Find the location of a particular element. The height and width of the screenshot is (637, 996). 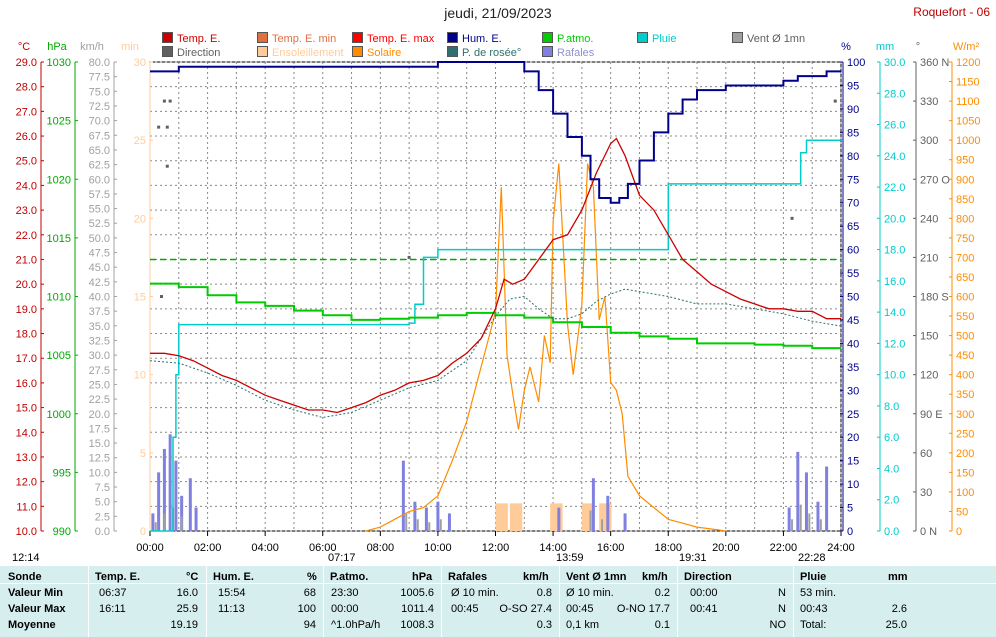

axis-tick-label-wind: 32.5 is located at coordinates (99, 341).